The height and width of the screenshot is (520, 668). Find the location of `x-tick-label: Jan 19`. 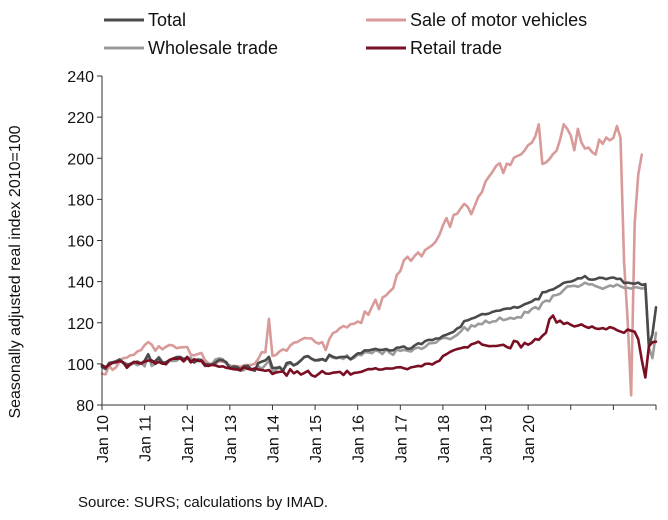

x-tick-label: Jan 19 is located at coordinates (487, 439).